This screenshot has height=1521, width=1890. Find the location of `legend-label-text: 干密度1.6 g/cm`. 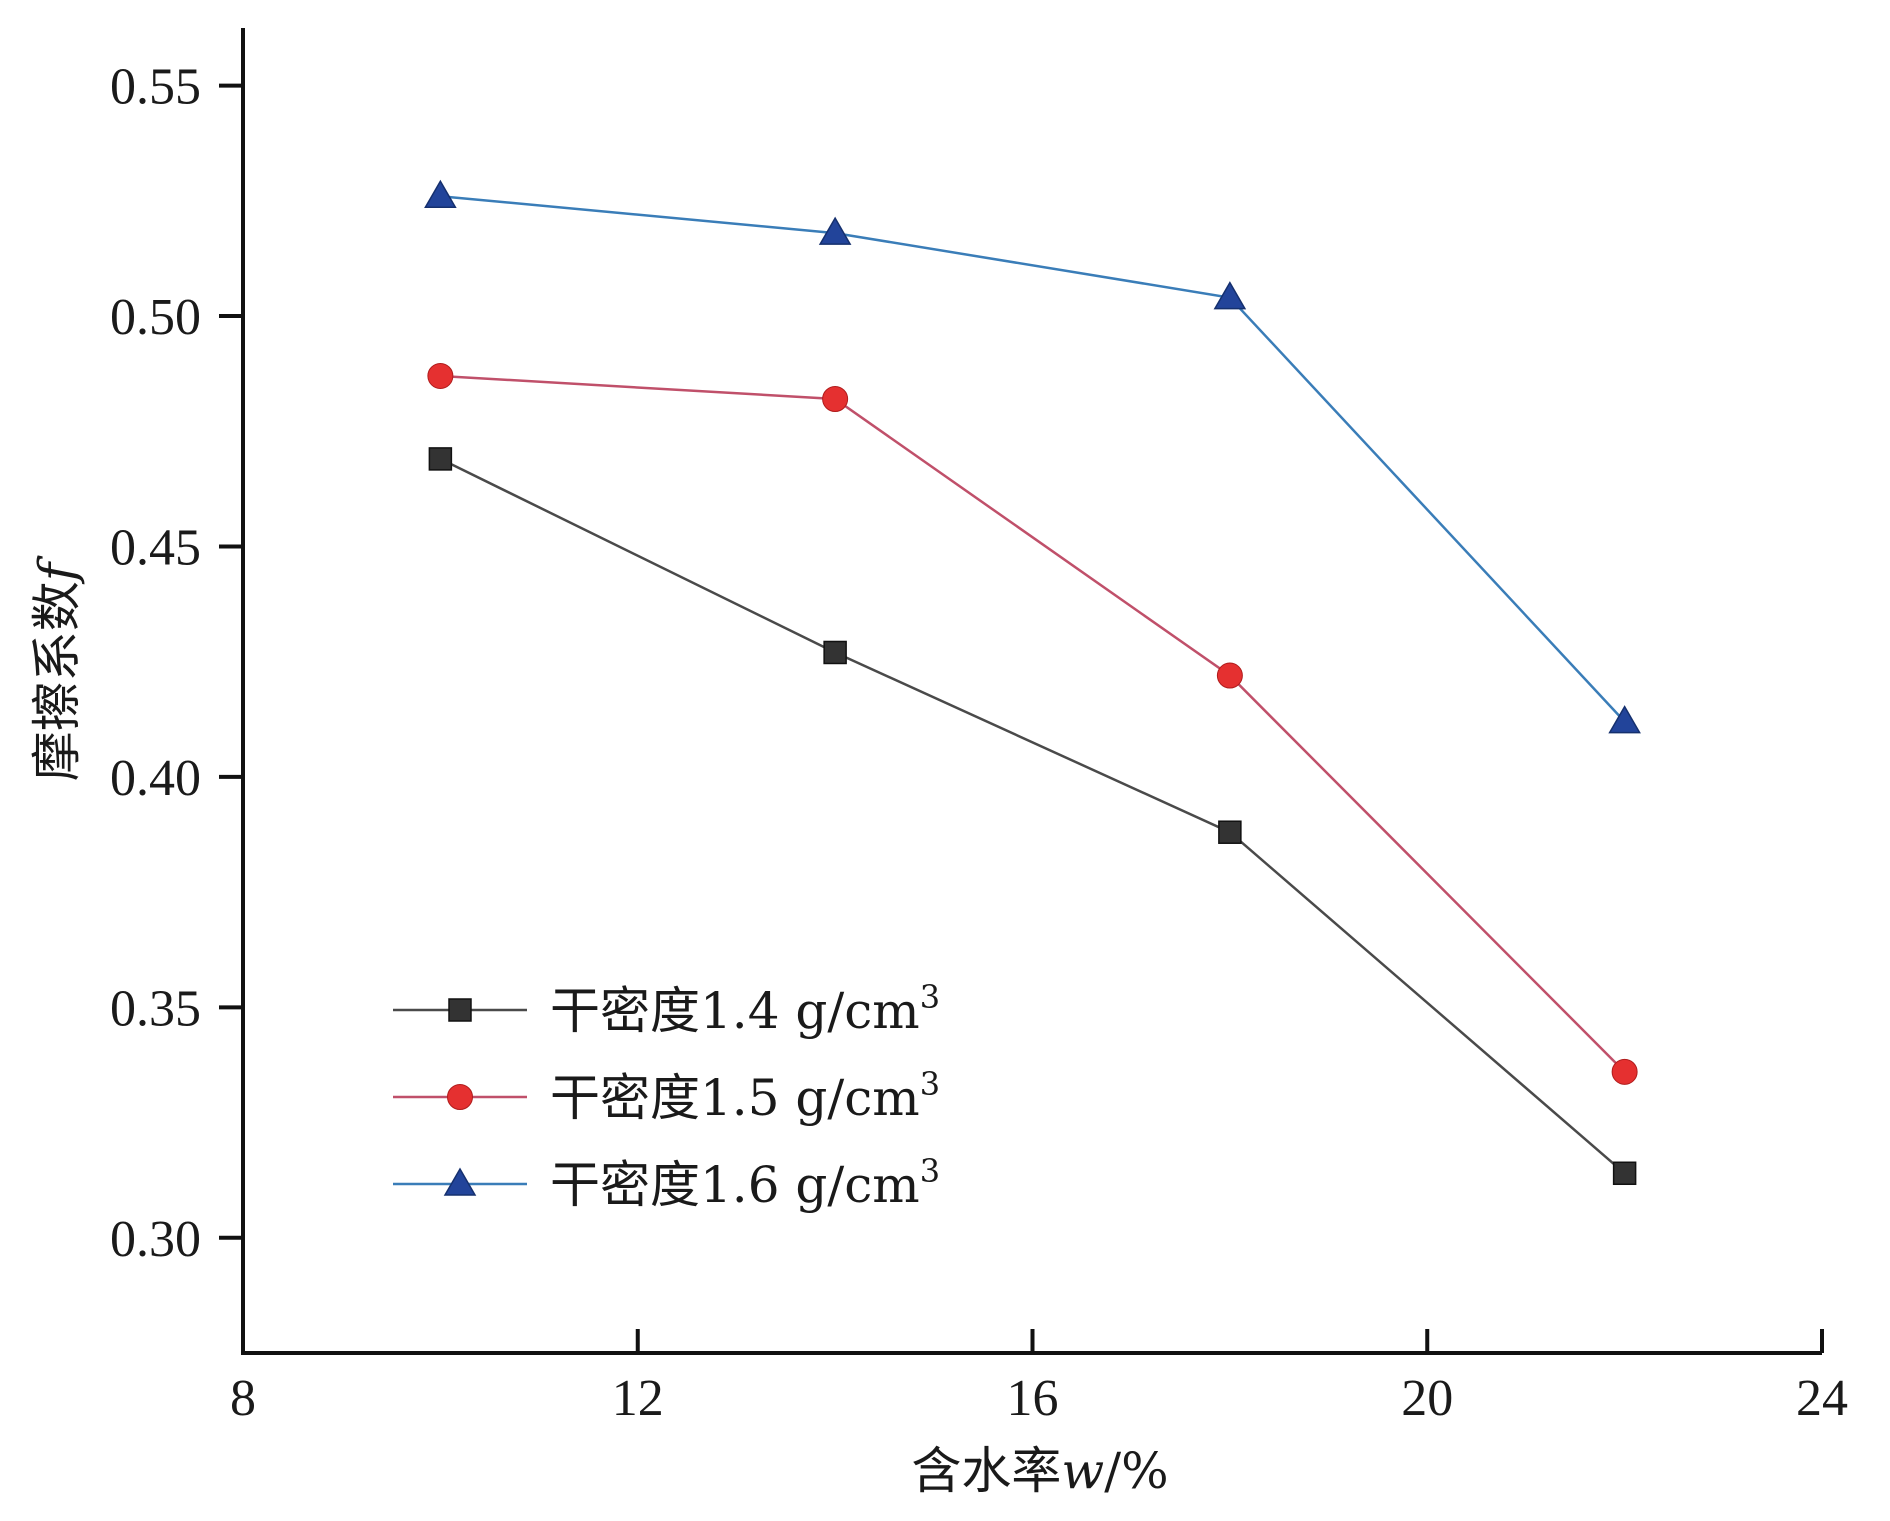

legend-label-text: 干密度1.6 g/cm is located at coordinates (735, 1185).